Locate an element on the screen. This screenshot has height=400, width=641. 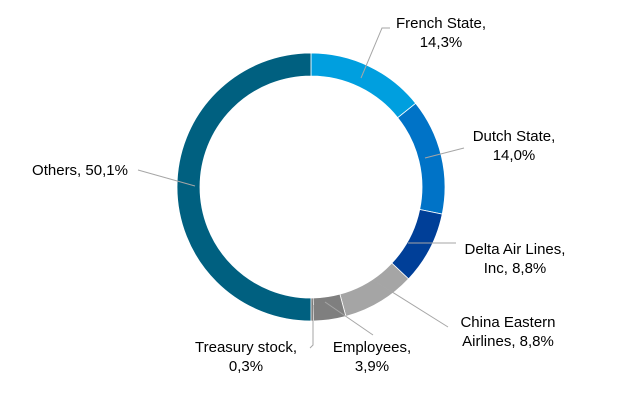
data-label-dutch-state: Dutch State, 14,0% is located at coordinates (514, 146).